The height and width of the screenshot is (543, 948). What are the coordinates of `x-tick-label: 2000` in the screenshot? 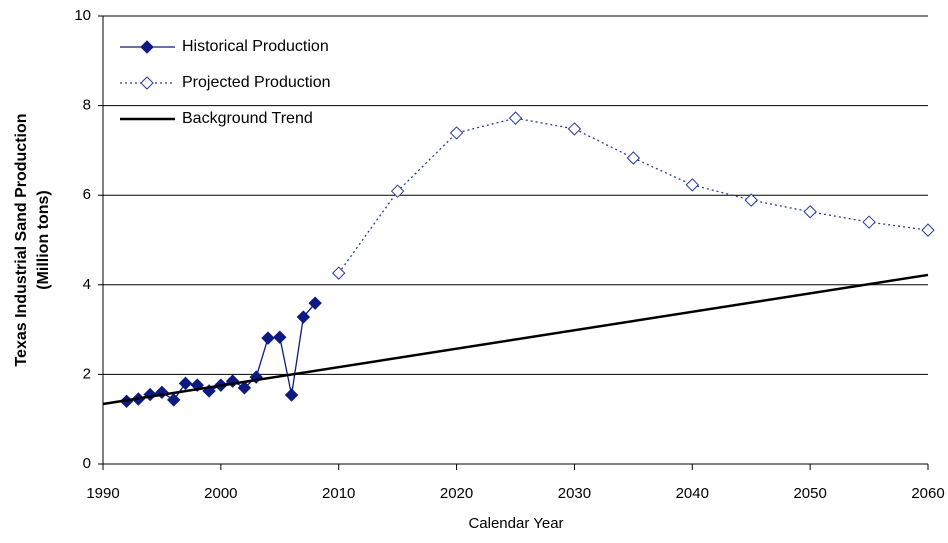 It's located at (220, 493).